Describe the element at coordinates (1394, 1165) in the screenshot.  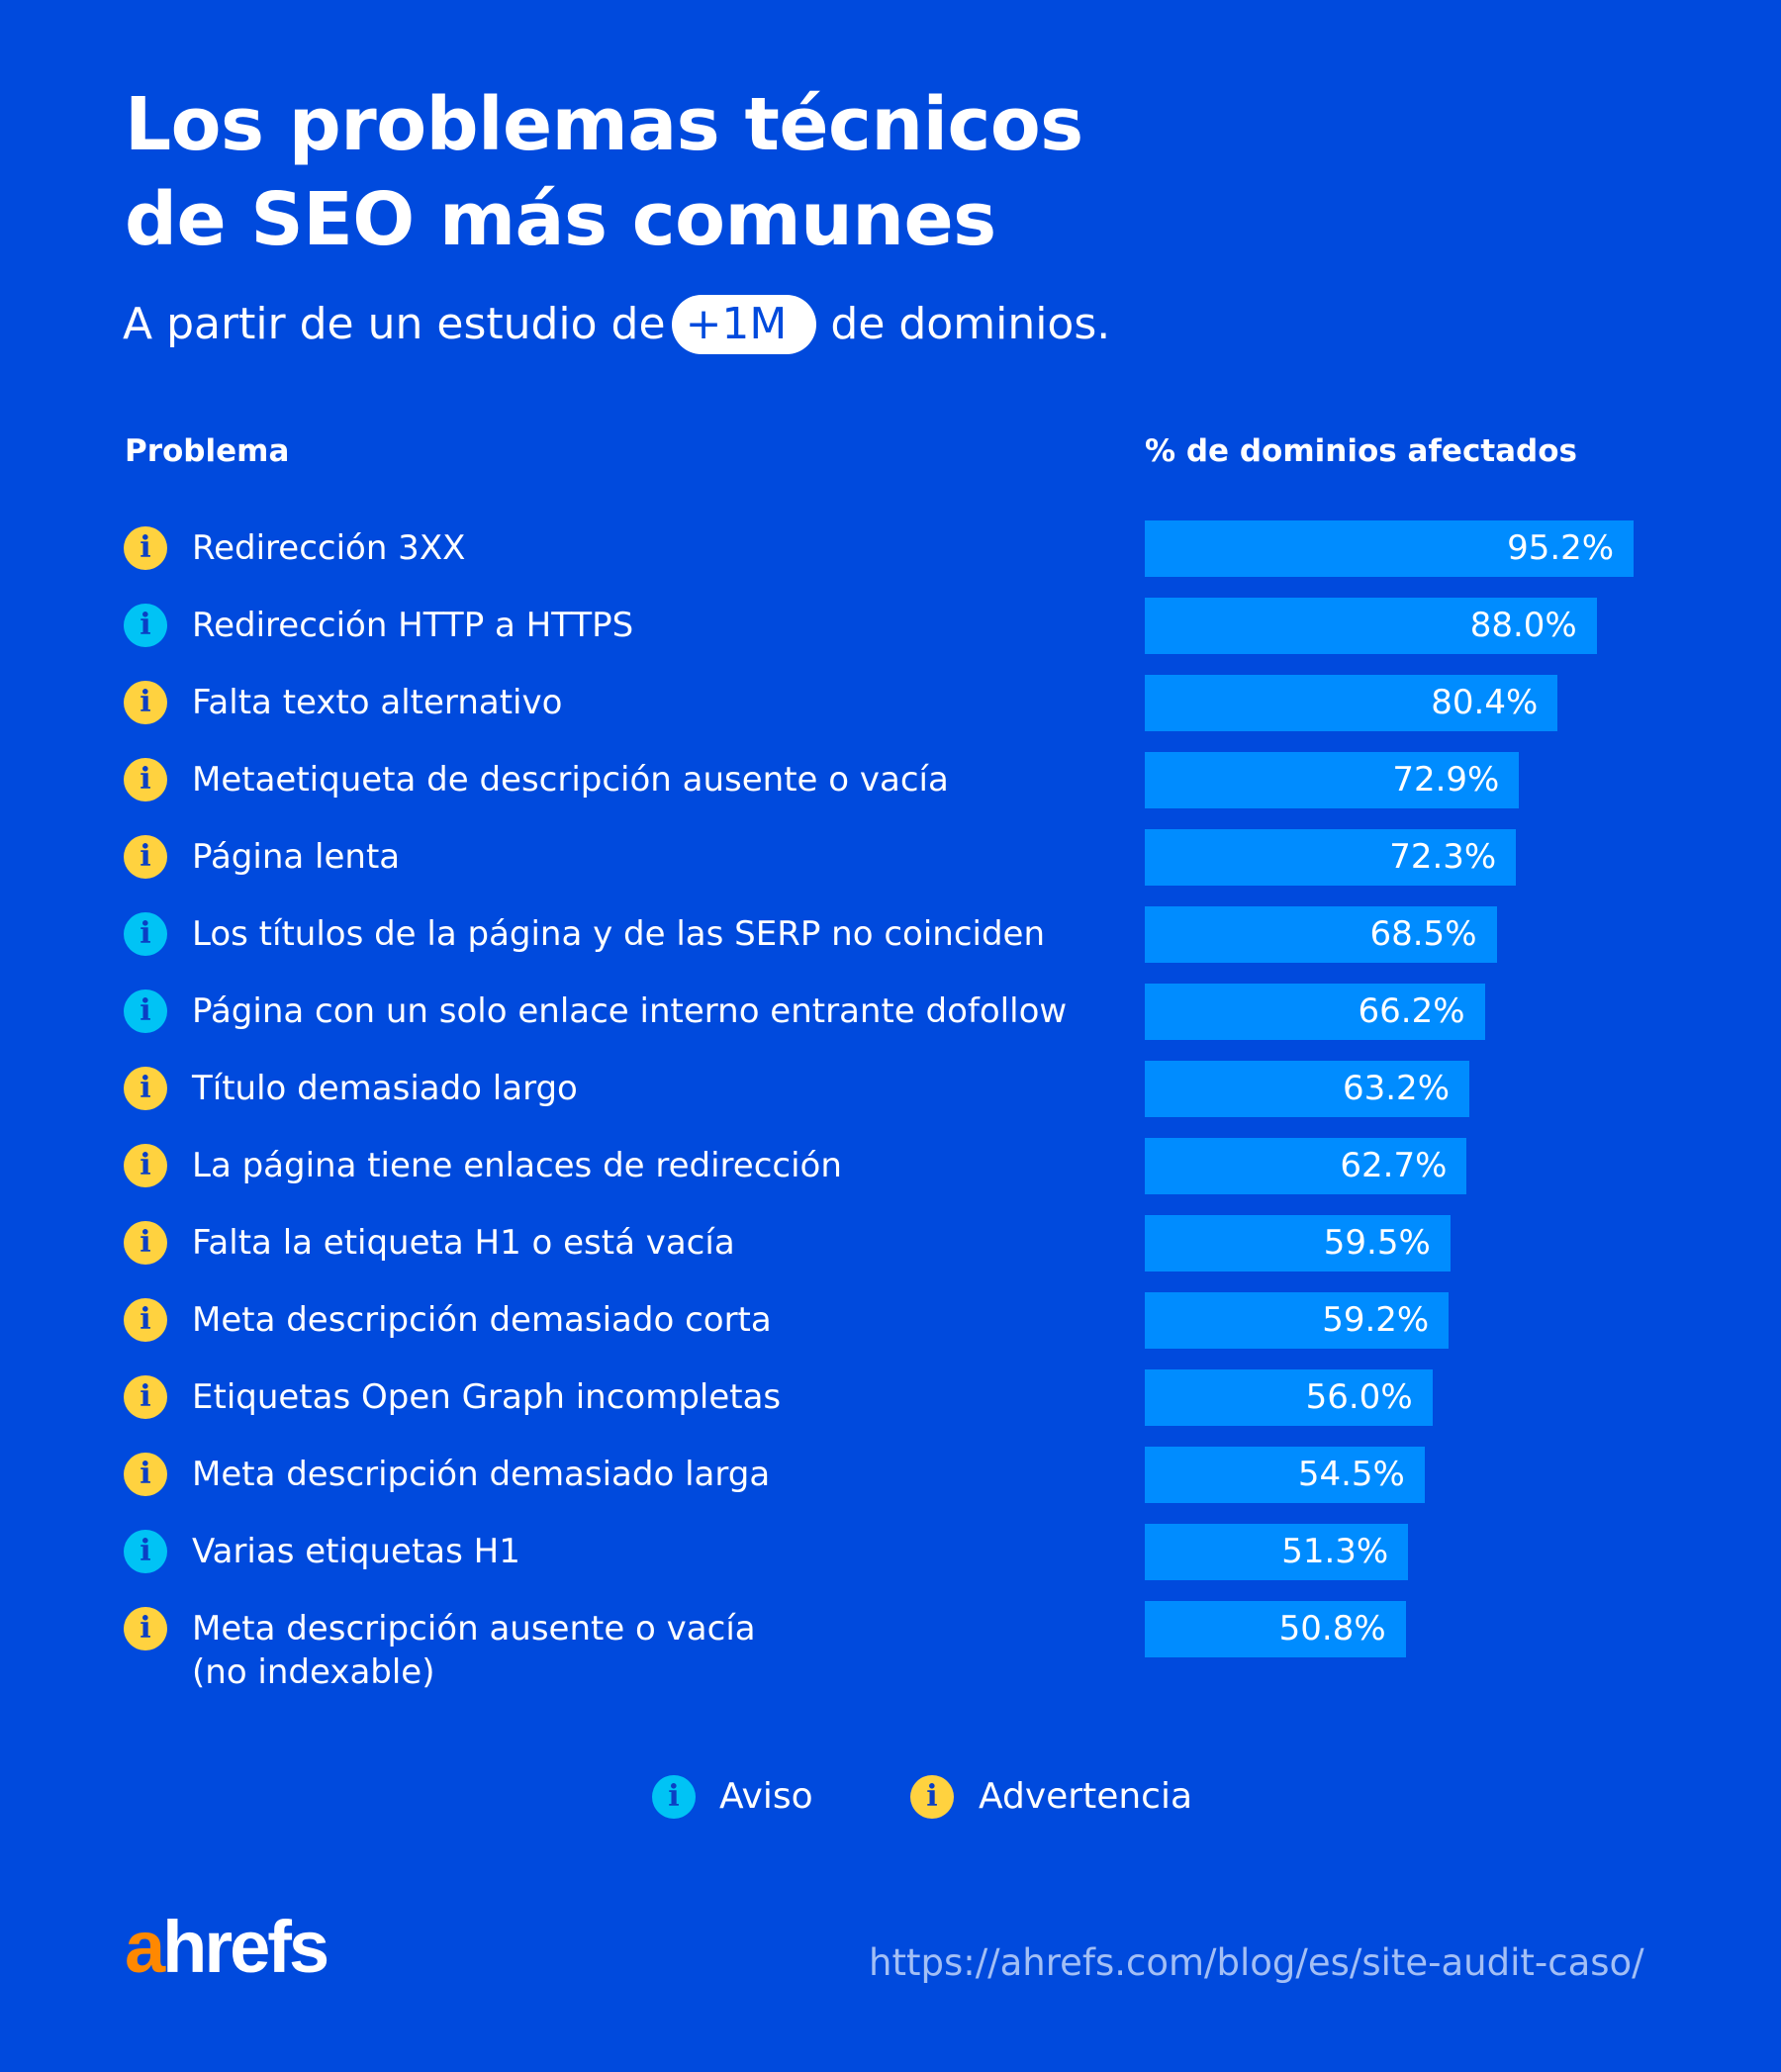
I see `bar-value-label: 62.7%` at that location.